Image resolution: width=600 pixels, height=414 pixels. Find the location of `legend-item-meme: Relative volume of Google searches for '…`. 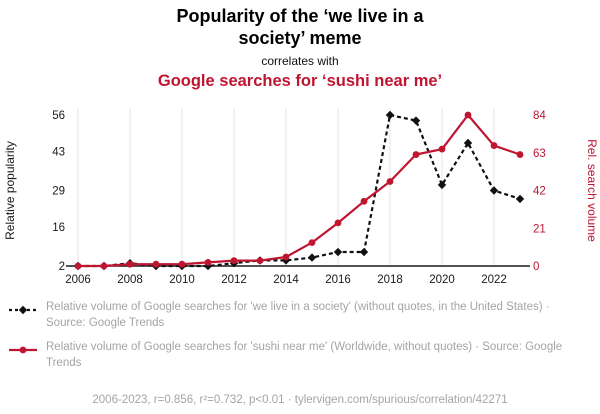

legend-item-meme: Relative volume of Google searches for '… is located at coordinates (300, 315).